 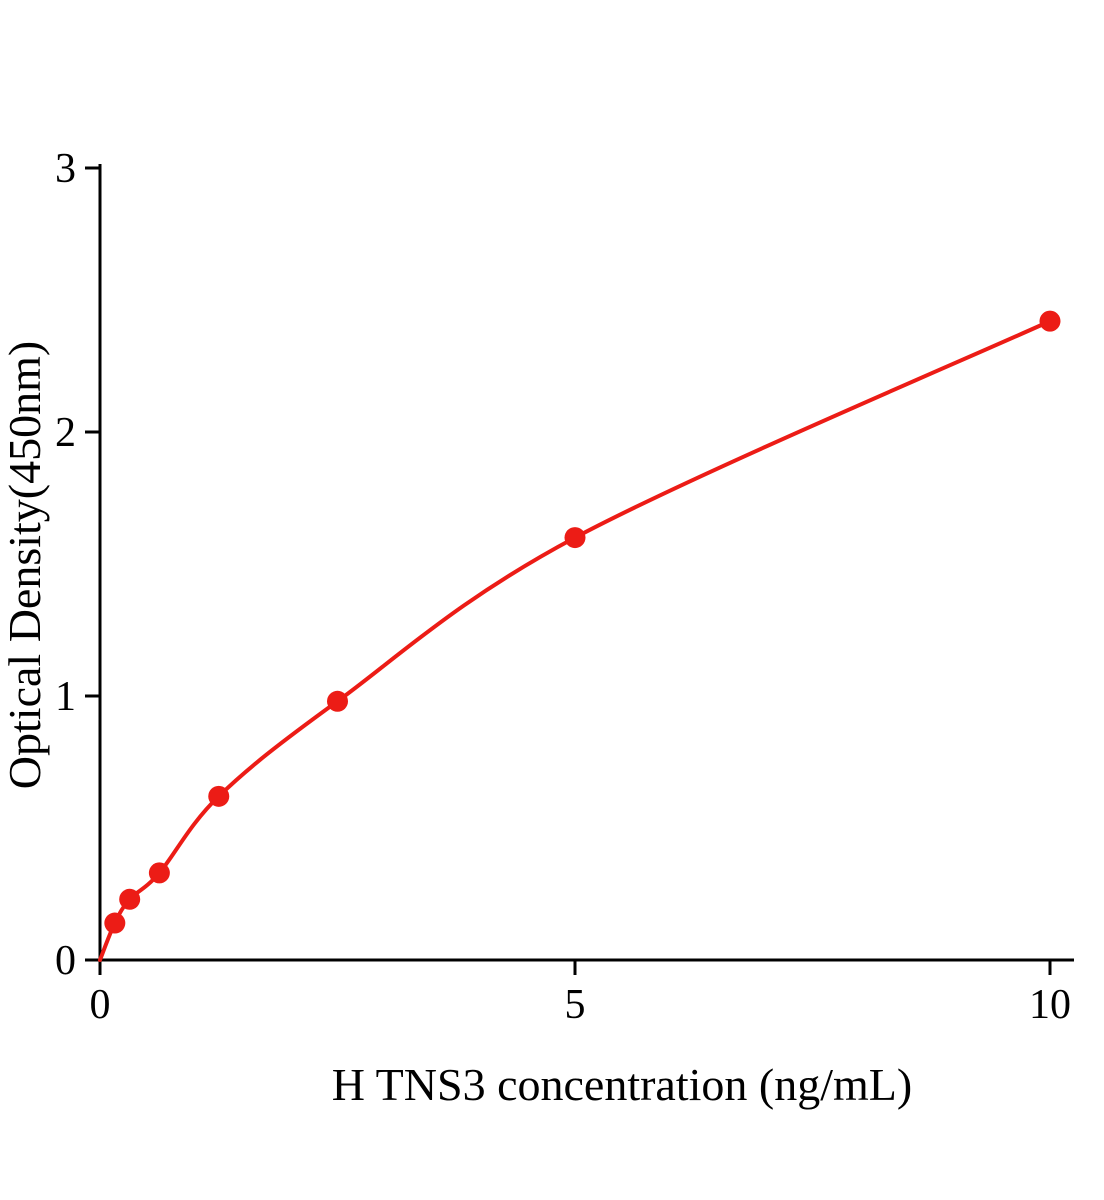 What do you see at coordinates (25, 565) in the screenshot?
I see `y-axis-label: Optical Density(450nm)` at bounding box center [25, 565].